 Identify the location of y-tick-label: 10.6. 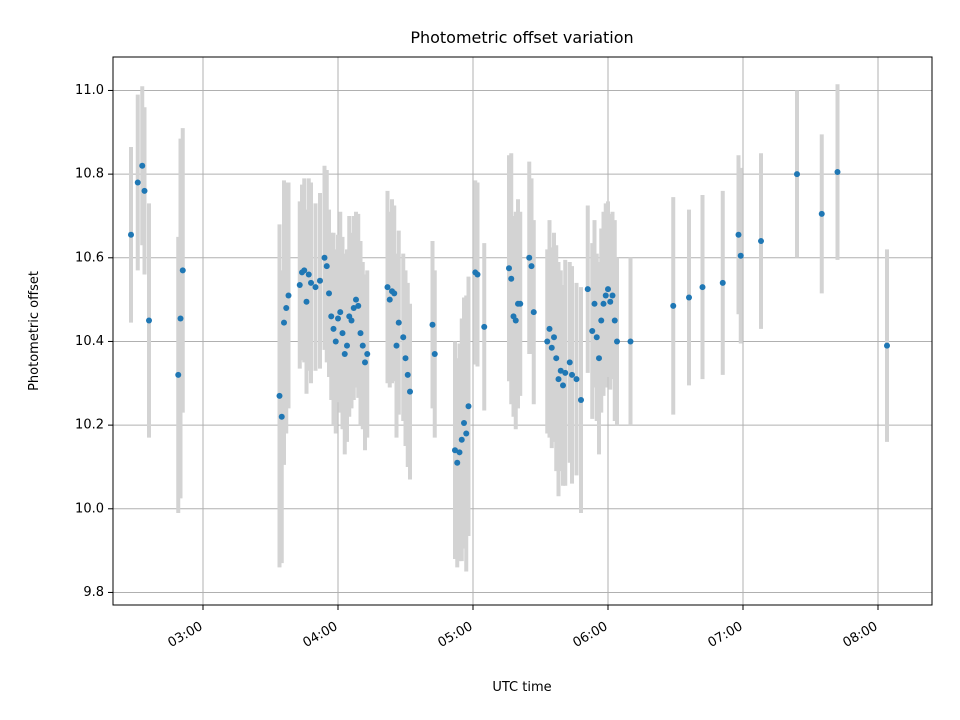
(89, 257).